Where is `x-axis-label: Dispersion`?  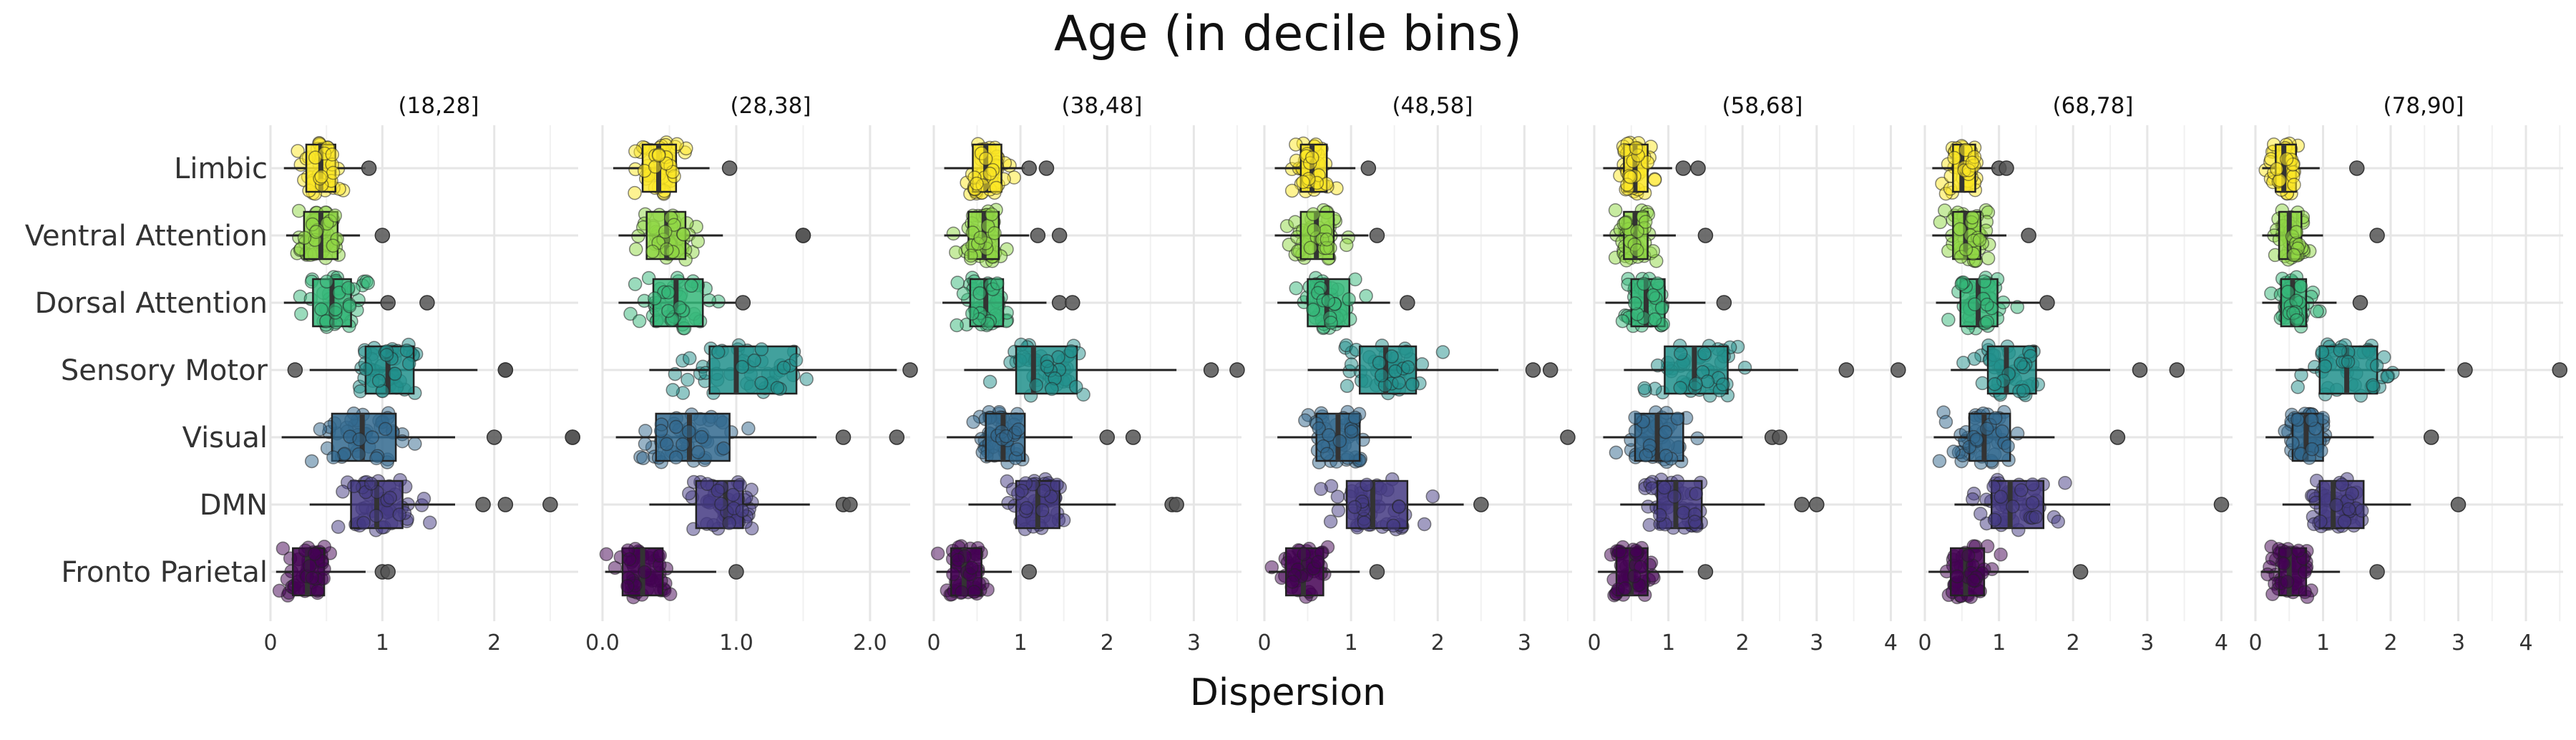 x-axis-label: Dispersion is located at coordinates (1288, 692).